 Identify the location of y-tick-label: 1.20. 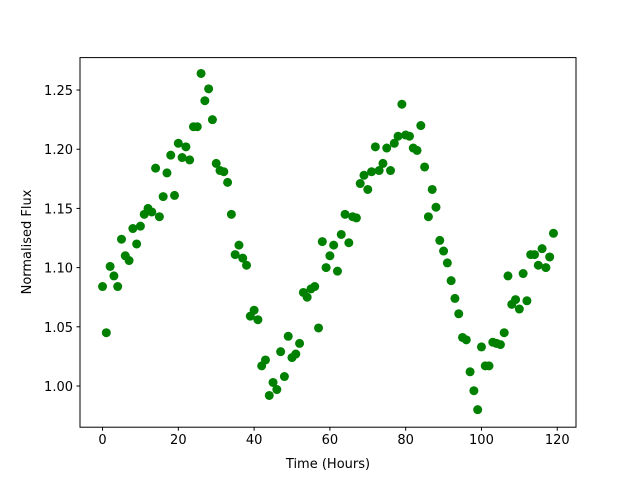
(58, 150).